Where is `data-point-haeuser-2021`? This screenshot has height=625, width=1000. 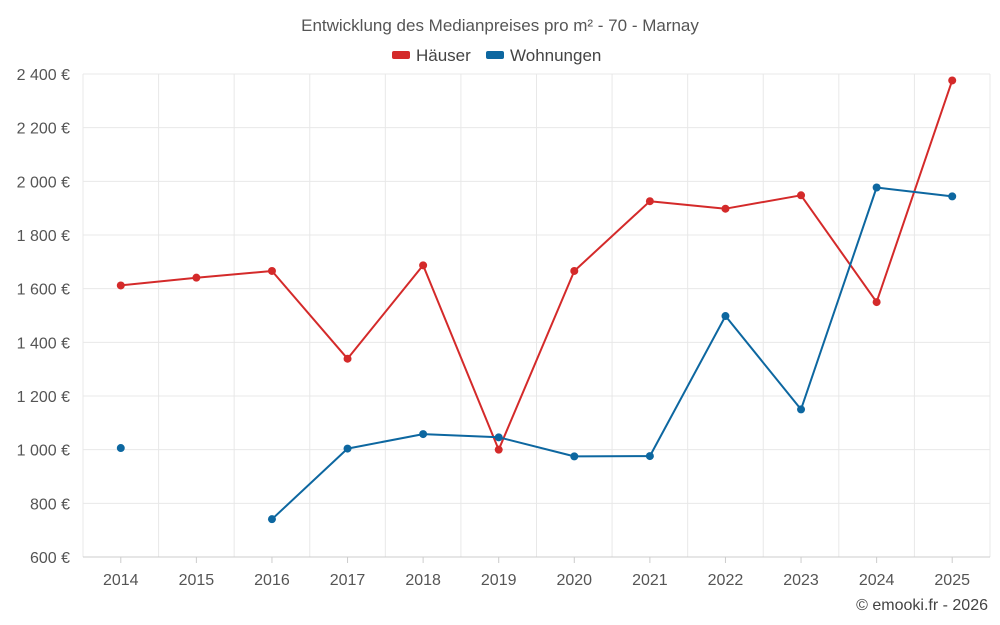
data-point-haeuser-2021 is located at coordinates (649, 201).